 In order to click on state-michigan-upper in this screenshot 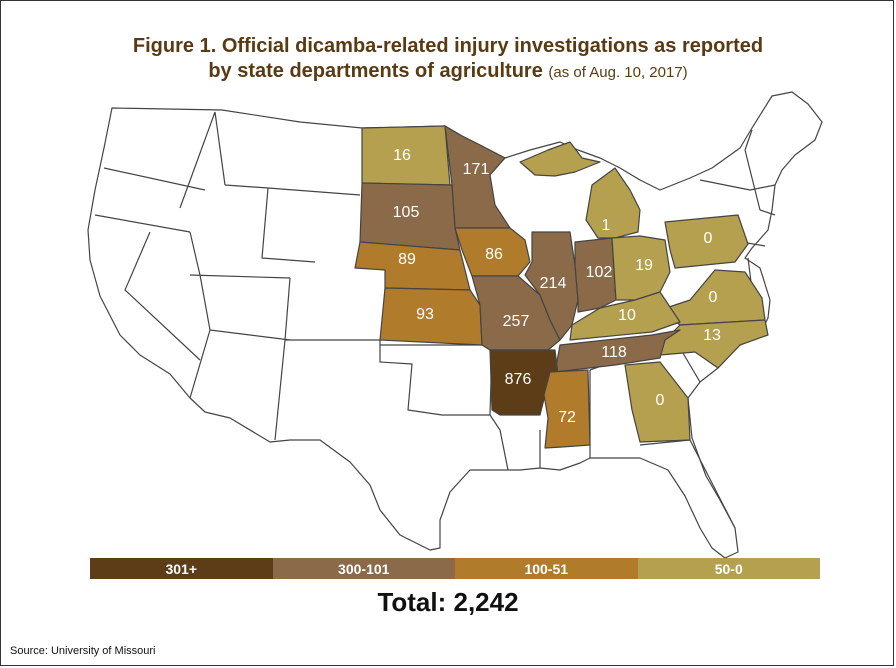, I will do `click(560, 159)`.